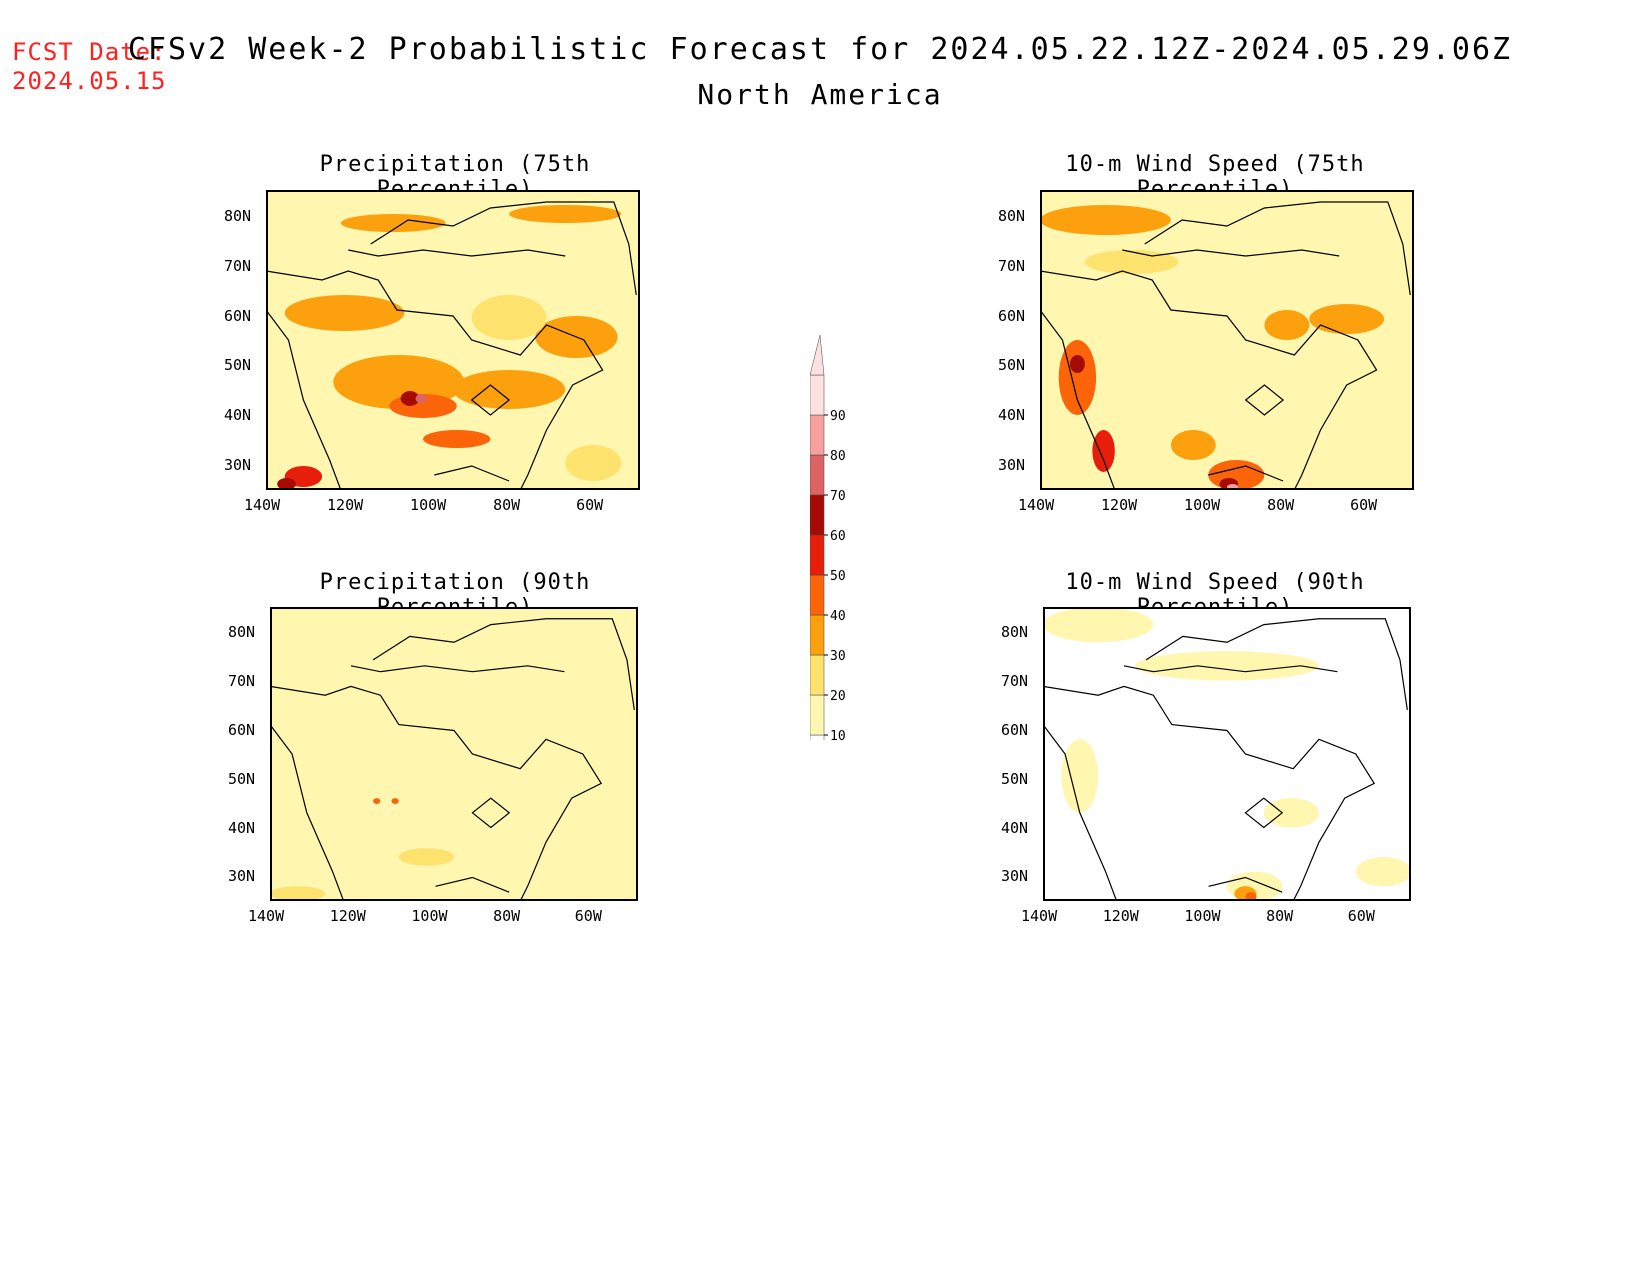 The width and height of the screenshot is (1650, 1275). What do you see at coordinates (838, 734) in the screenshot?
I see `colorbar-label: 10` at bounding box center [838, 734].